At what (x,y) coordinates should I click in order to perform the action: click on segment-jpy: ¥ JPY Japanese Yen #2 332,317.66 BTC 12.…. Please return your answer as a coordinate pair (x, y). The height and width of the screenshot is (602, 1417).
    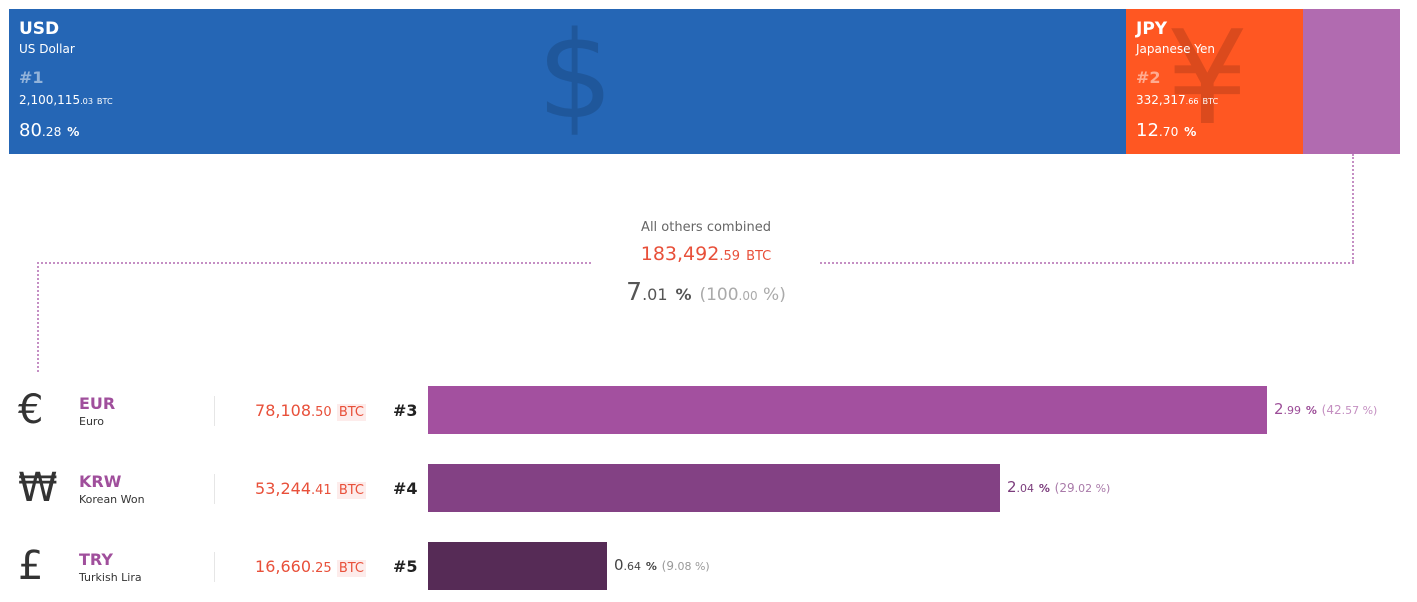
    Looking at the image, I should click on (1214, 81).